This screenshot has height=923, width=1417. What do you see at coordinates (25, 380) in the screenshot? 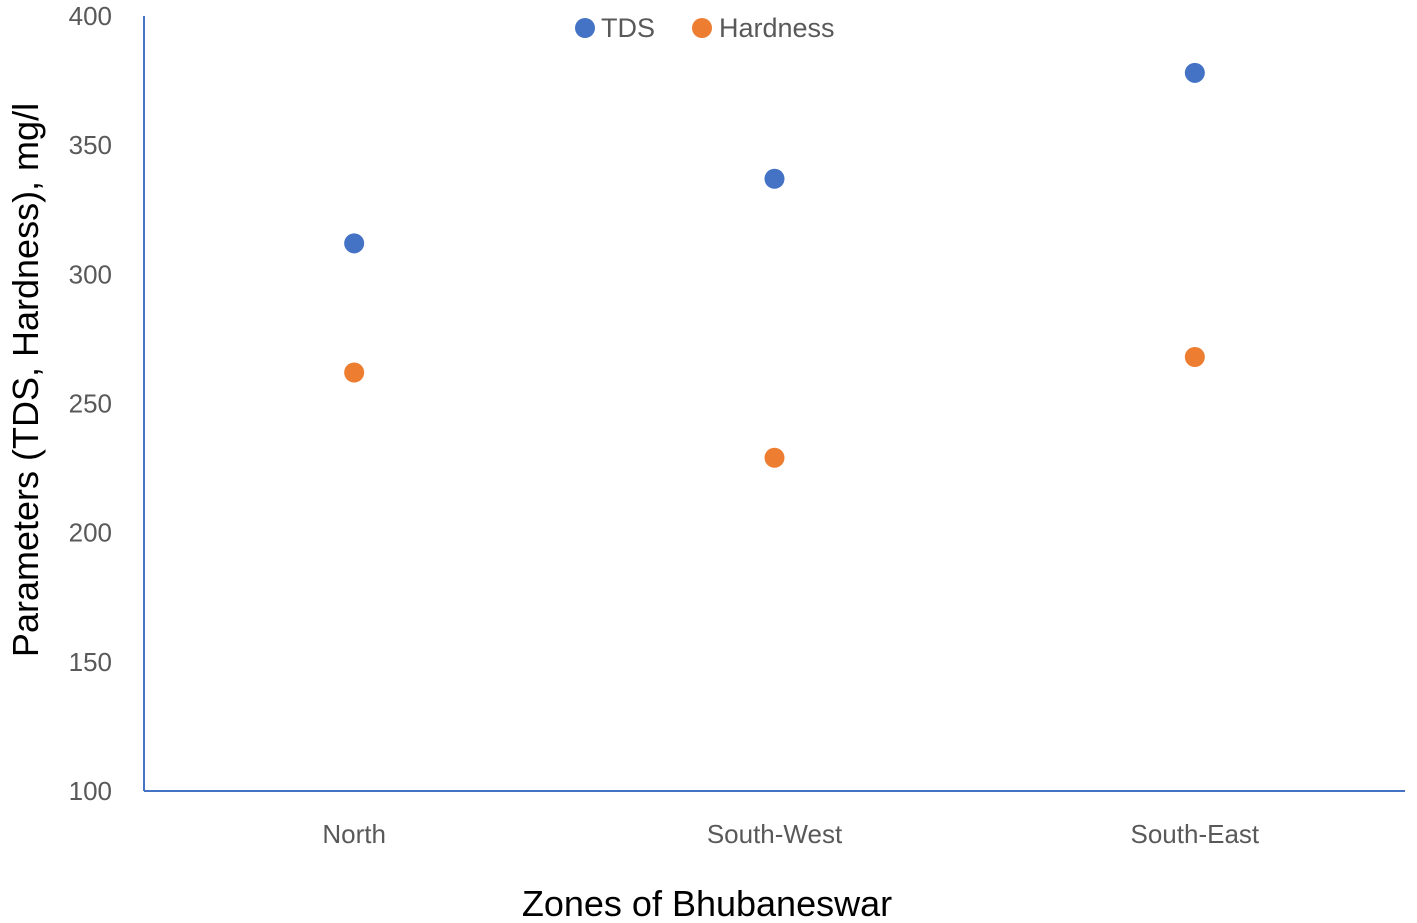
I see `y-axis-title: Parameters (TDS, Hardness), mg/l` at bounding box center [25, 380].